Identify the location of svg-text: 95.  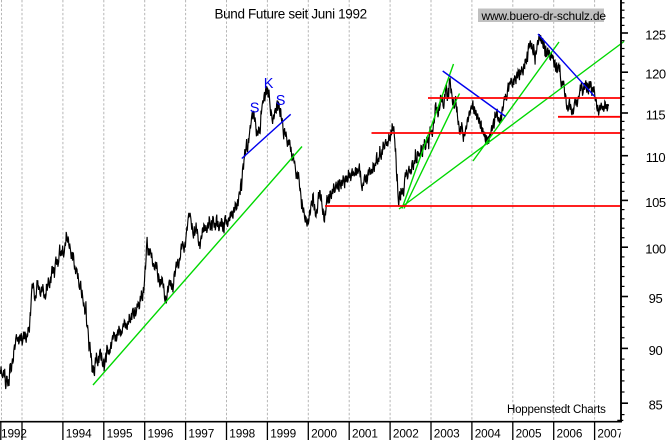
(656, 298).